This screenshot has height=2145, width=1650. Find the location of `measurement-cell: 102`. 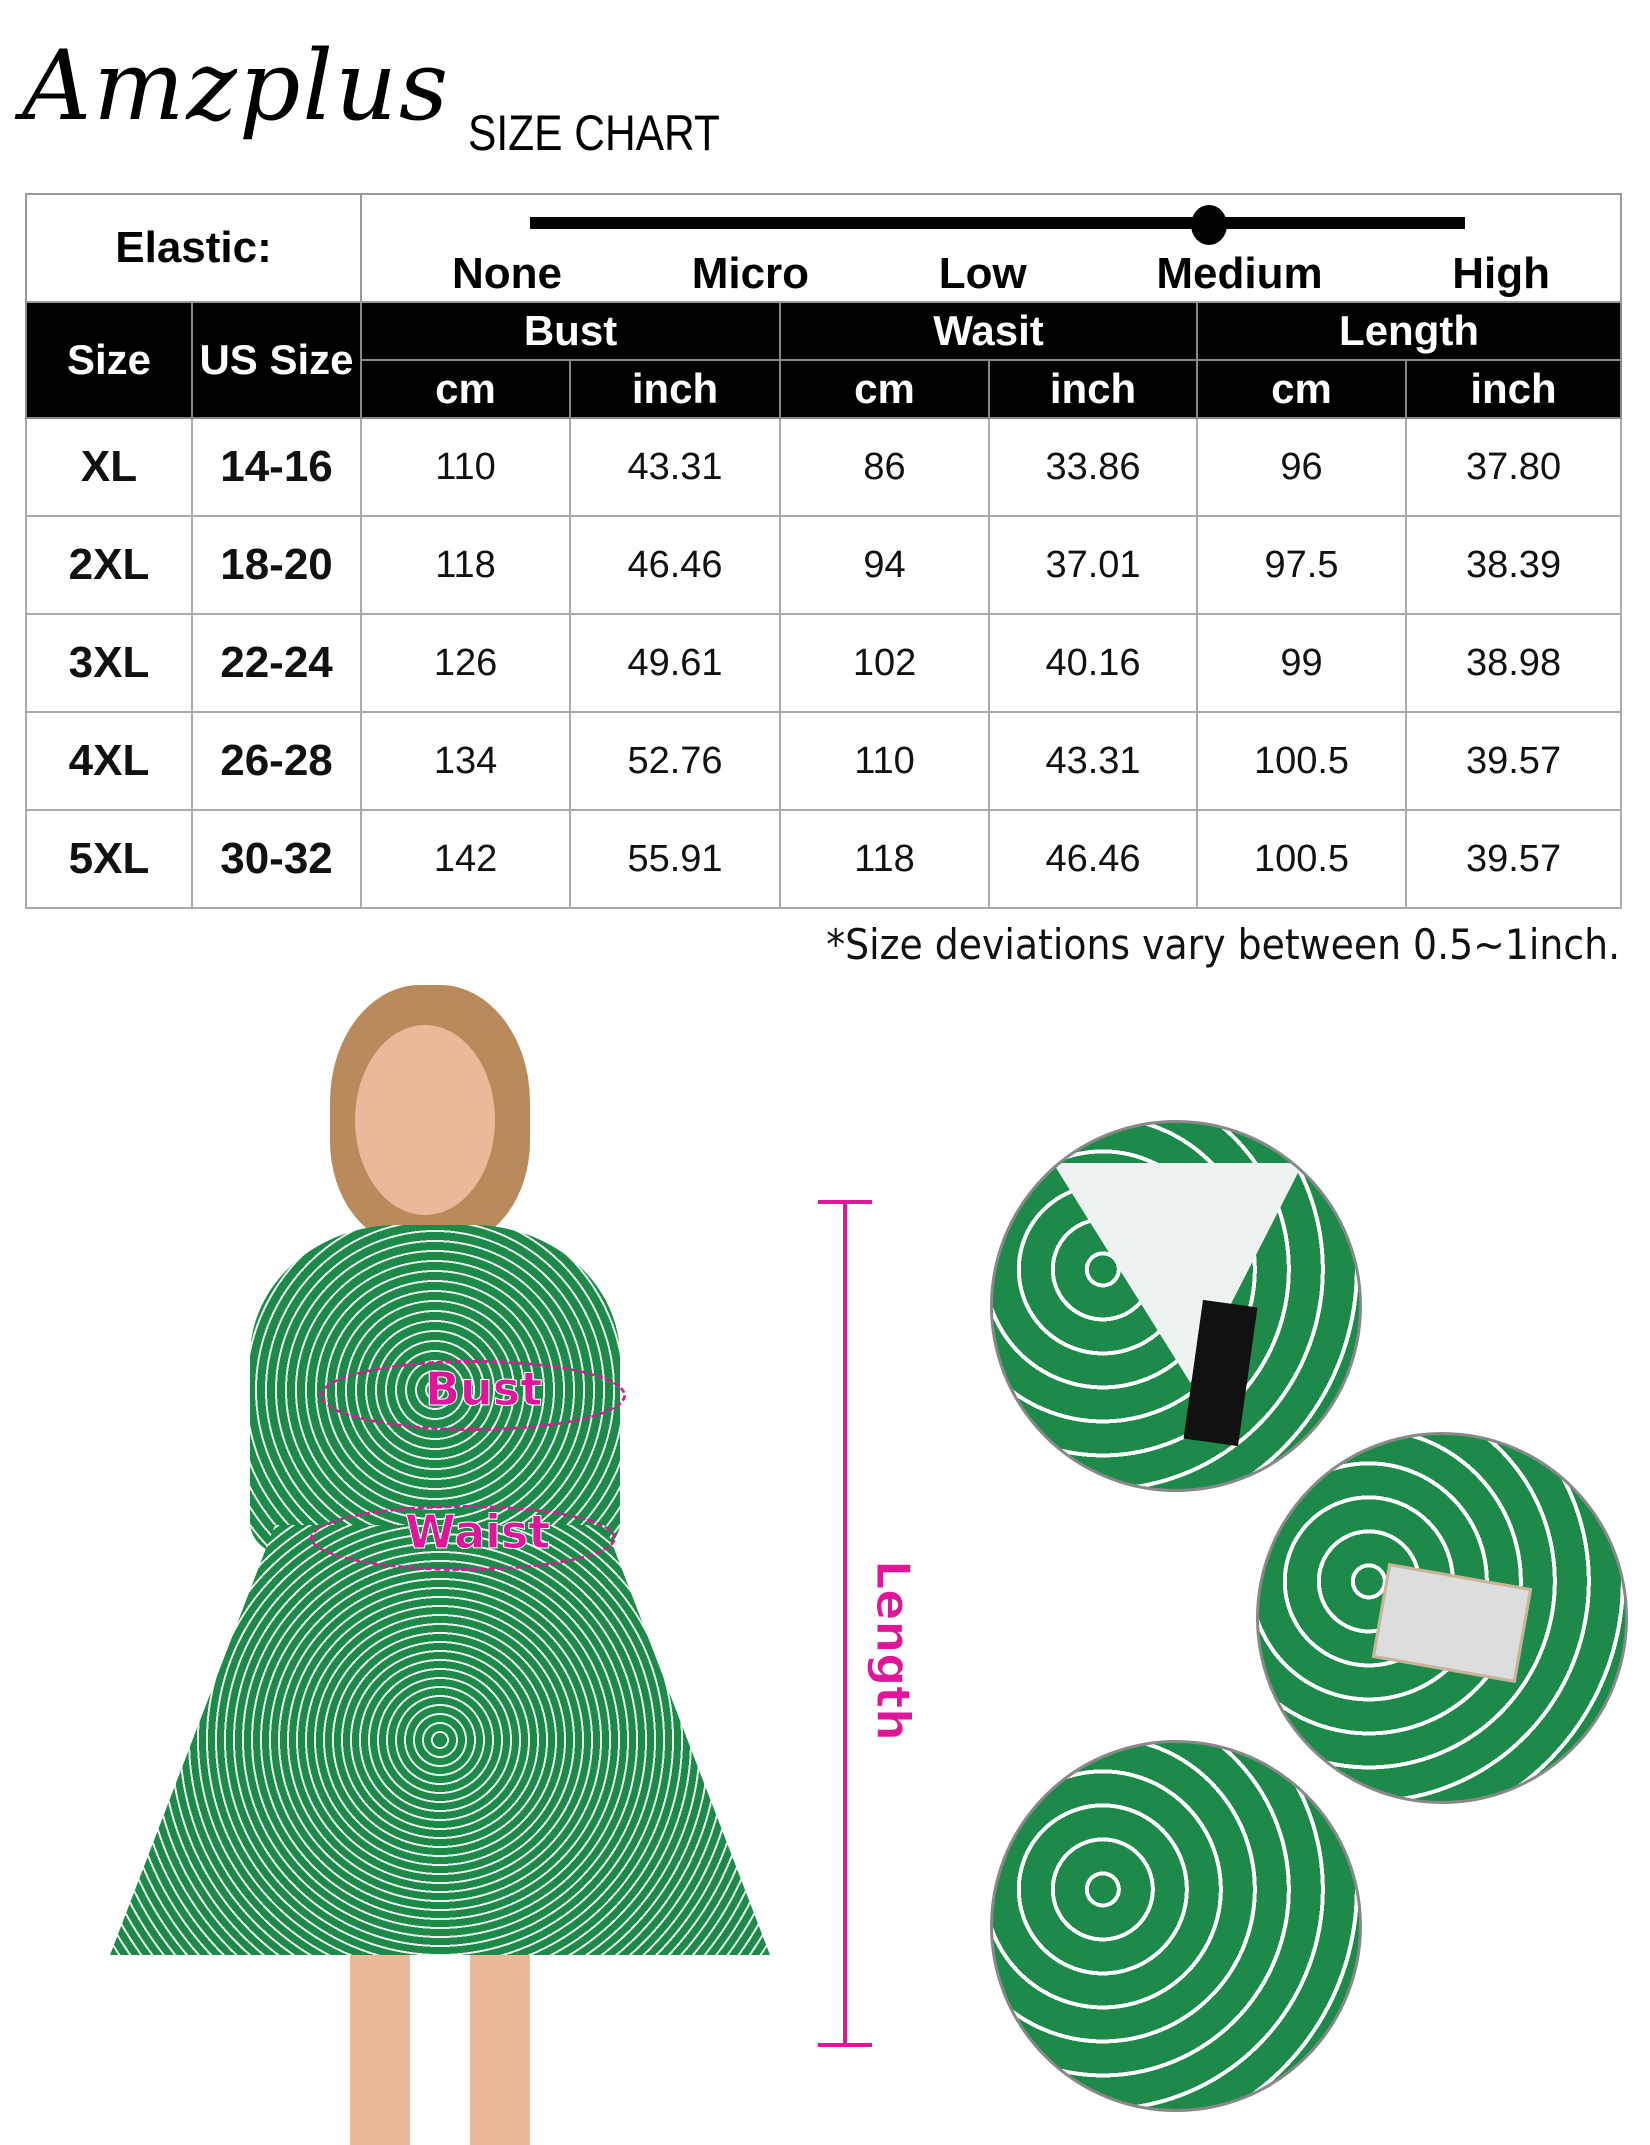

measurement-cell: 102 is located at coordinates (885, 663).